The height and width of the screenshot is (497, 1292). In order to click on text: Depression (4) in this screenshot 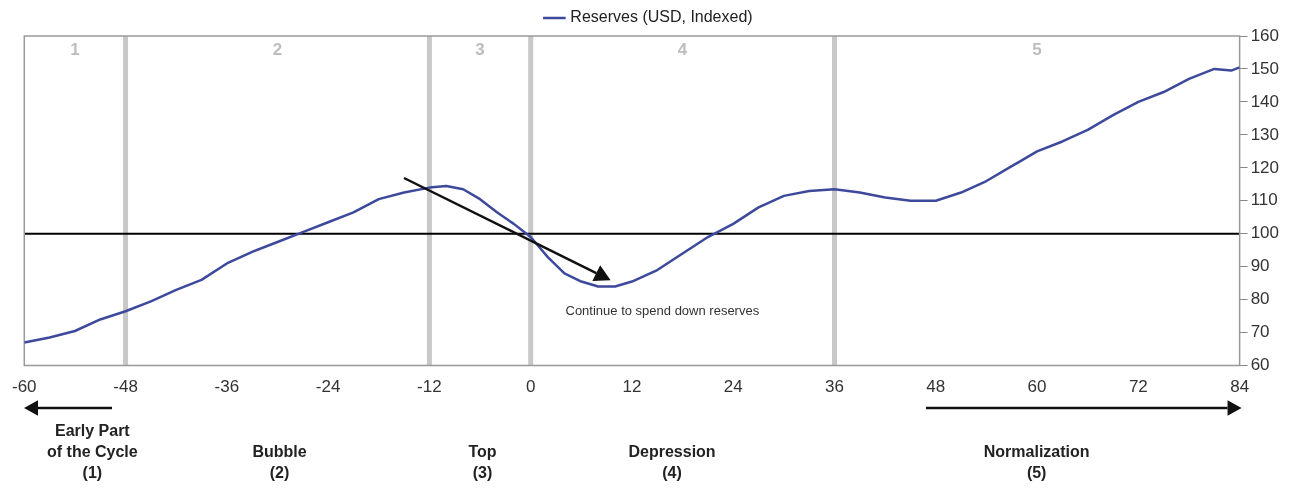, I will do `click(672, 462)`.